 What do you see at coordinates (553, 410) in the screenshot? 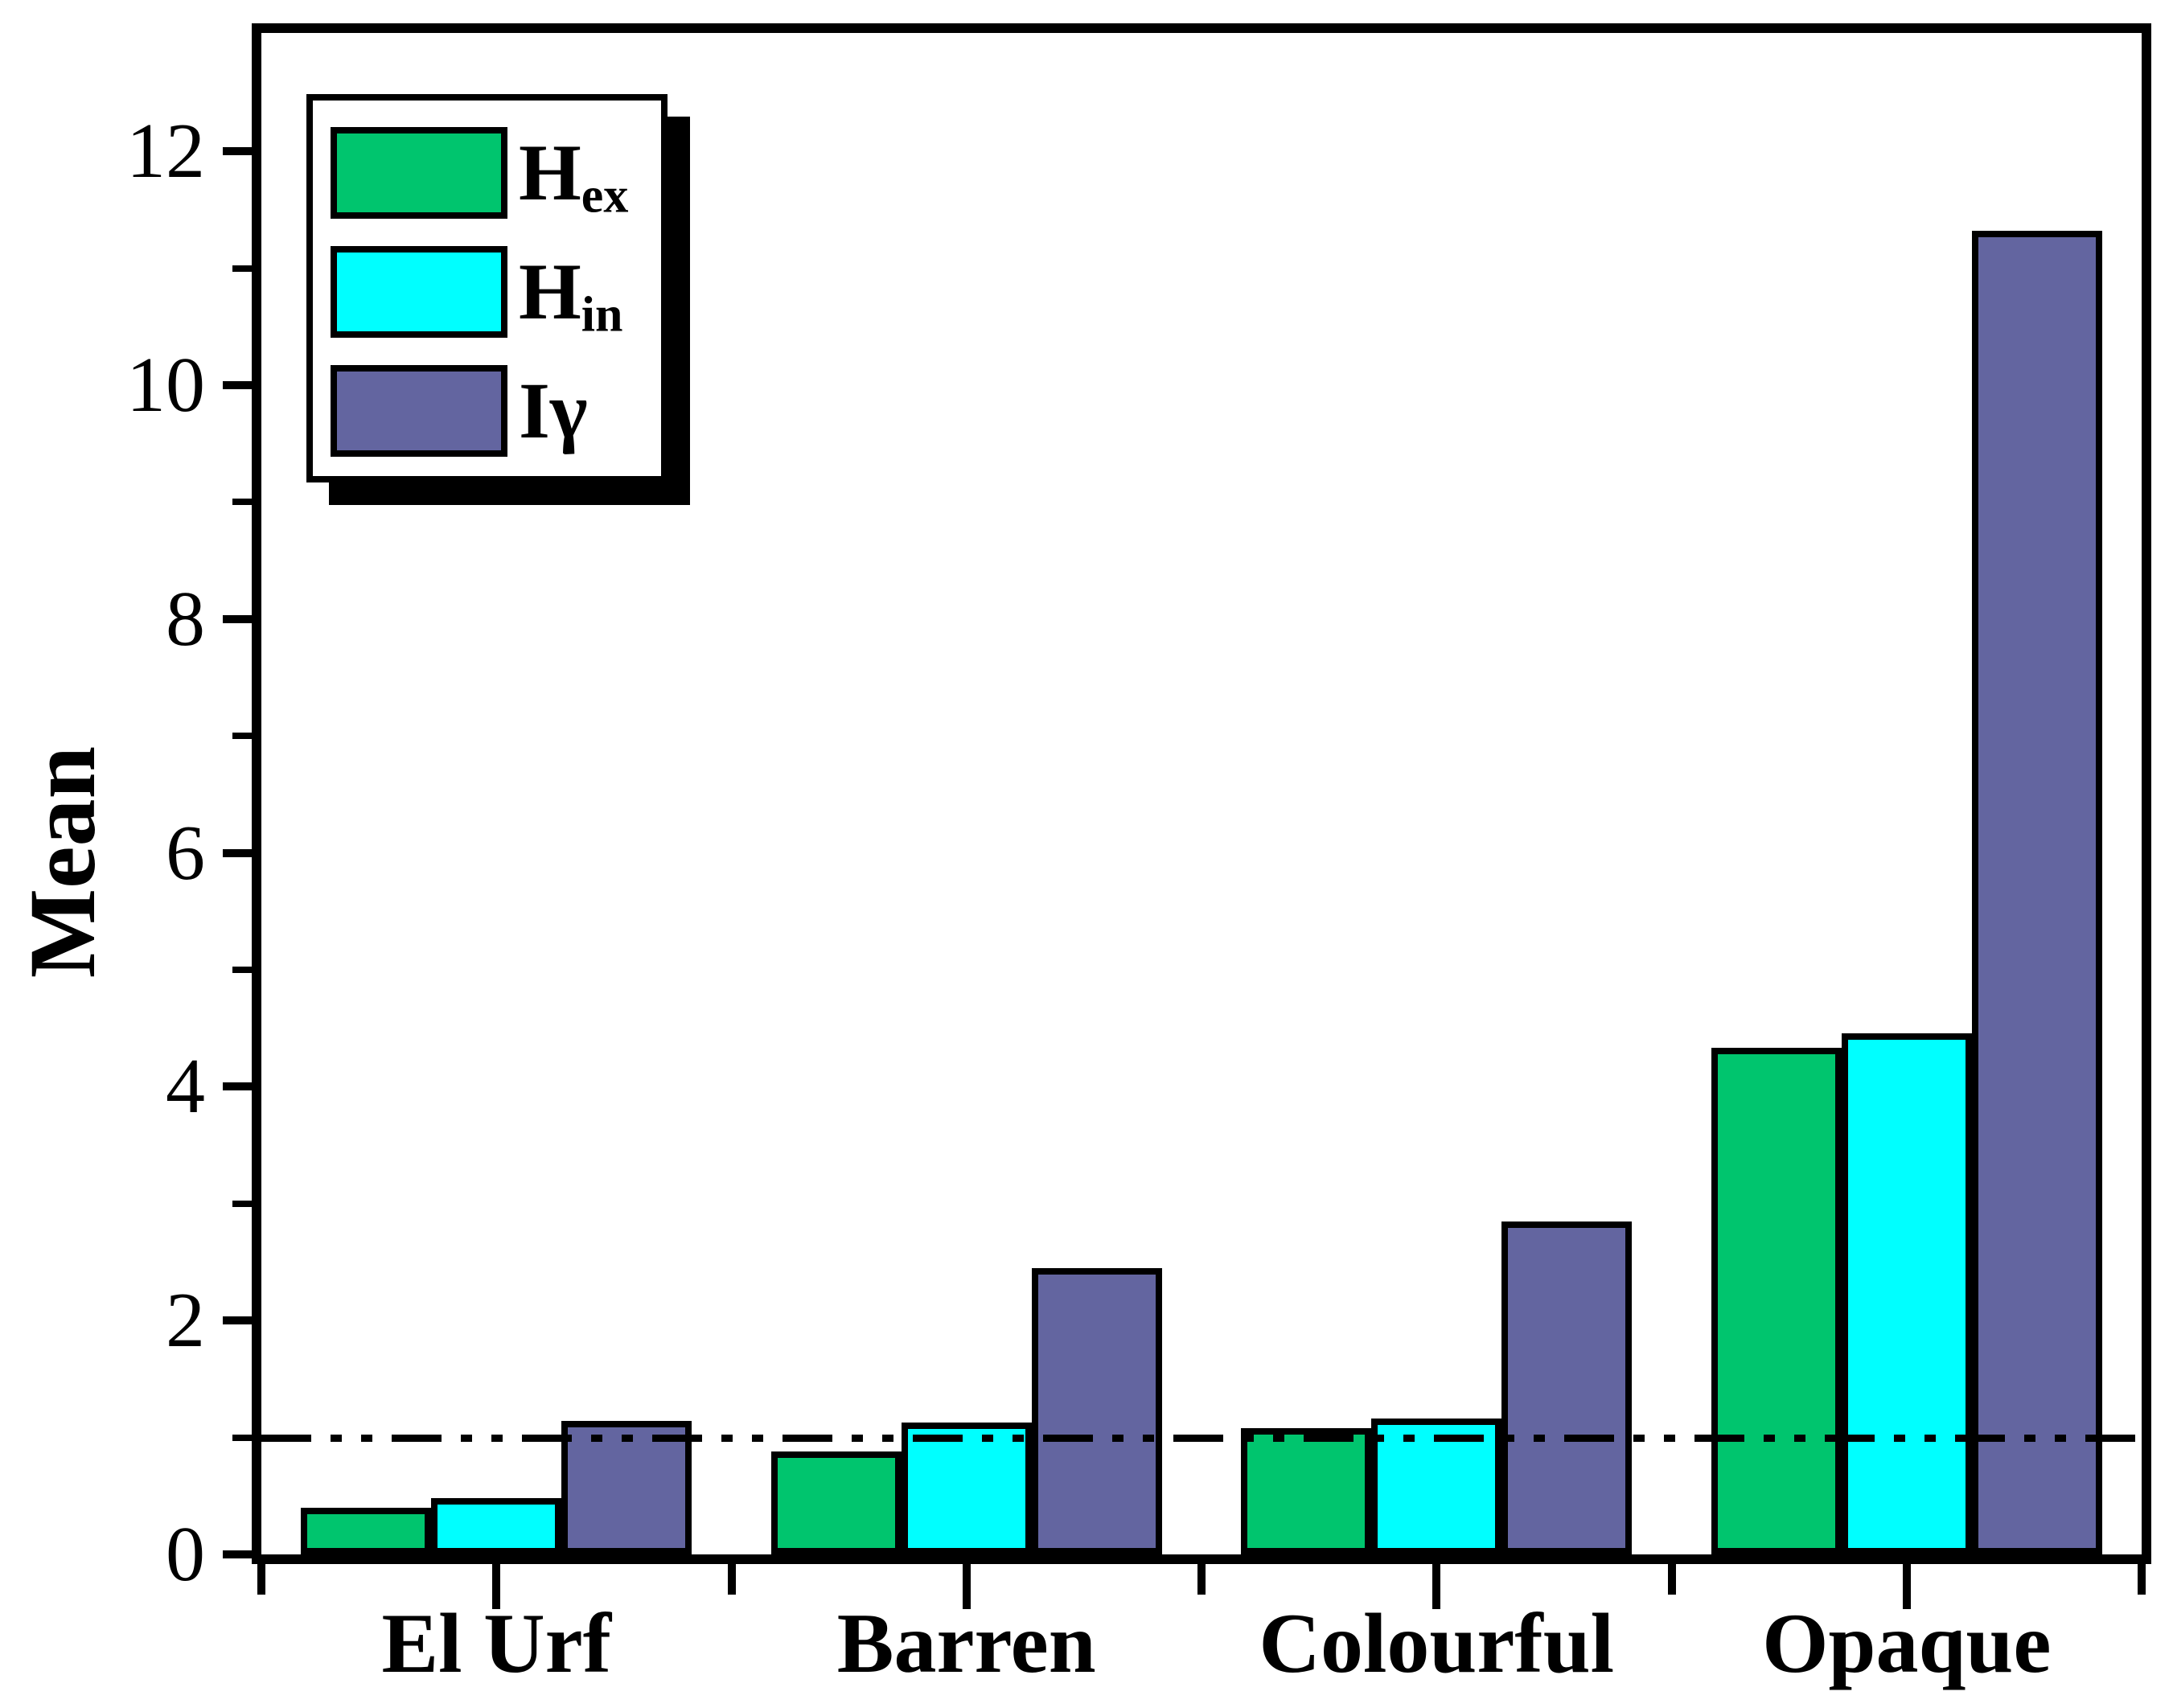
I see `legend-label-Igamma: Iγ` at bounding box center [553, 410].